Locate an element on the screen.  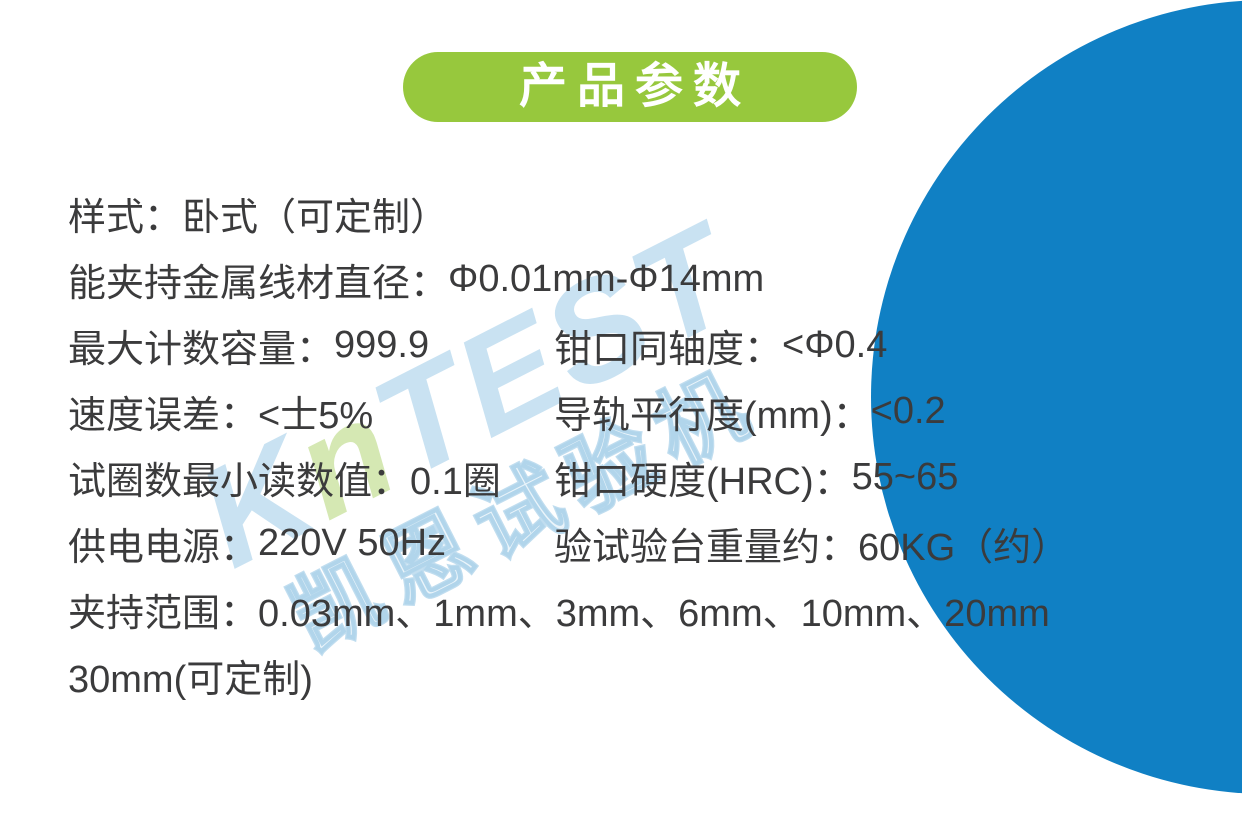
spec-row-style: 样式： 卧式（可定制） is located at coordinates (628, 213).